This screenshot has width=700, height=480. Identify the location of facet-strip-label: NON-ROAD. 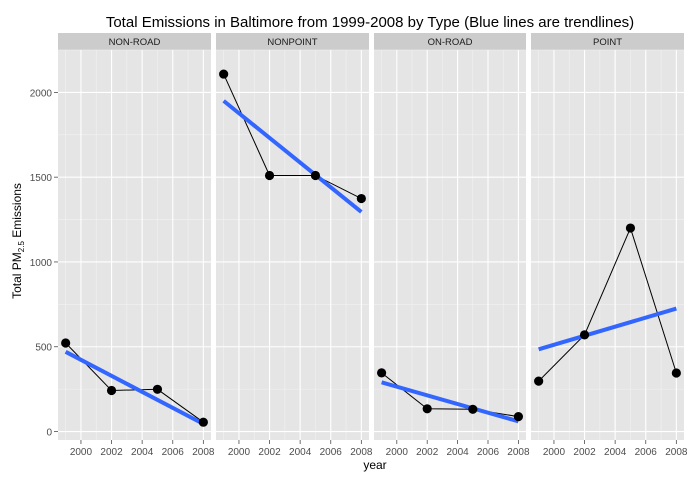
(135, 42).